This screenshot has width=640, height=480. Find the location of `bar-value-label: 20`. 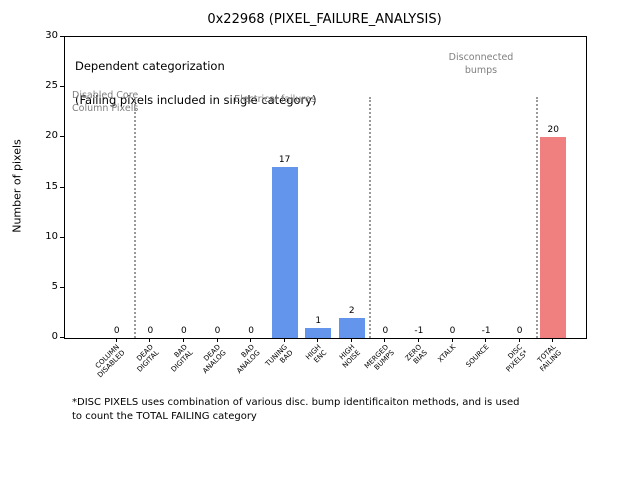

bar-value-label: 20 is located at coordinates (553, 130).